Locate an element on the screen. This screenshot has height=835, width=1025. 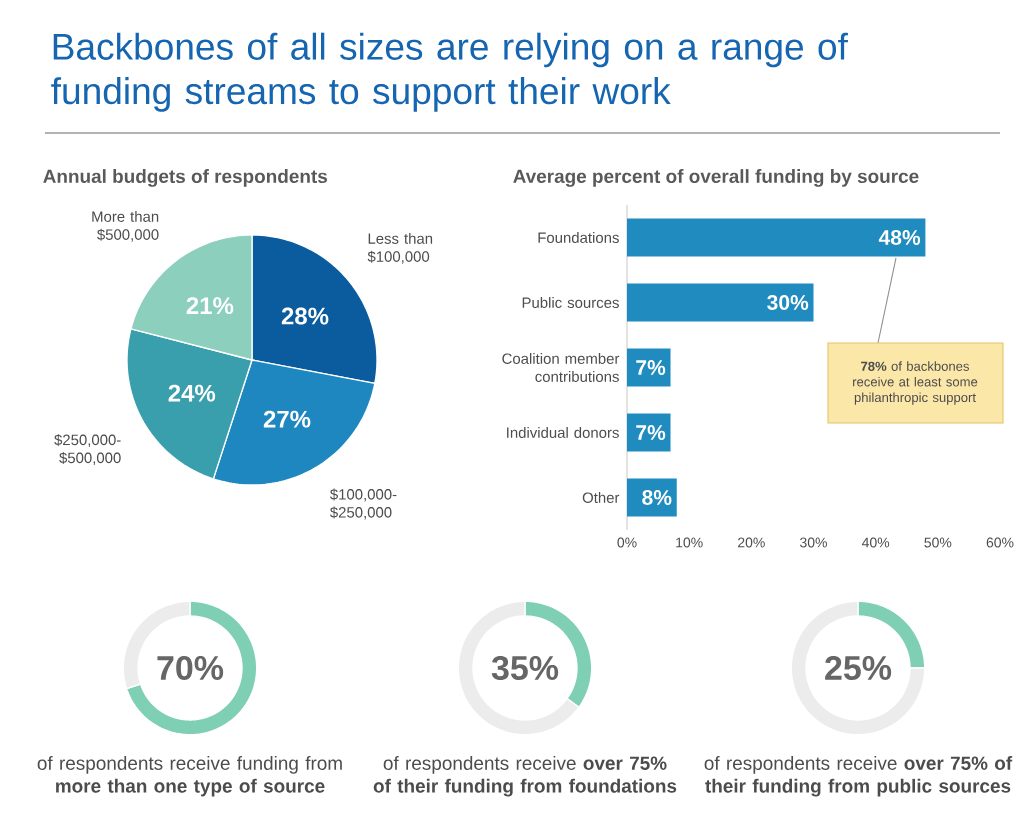
data-label: 27% is located at coordinates (287, 419).